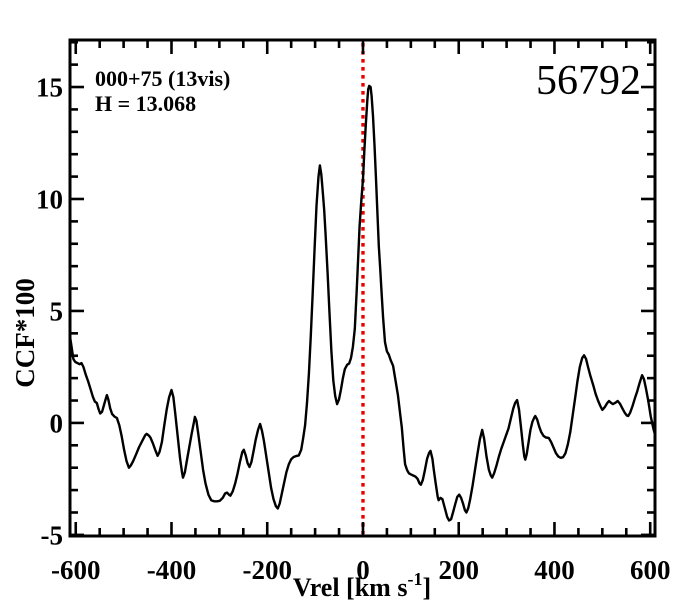 The image size is (675, 605). What do you see at coordinates (554, 570) in the screenshot?
I see `x-tick-label: 400` at bounding box center [554, 570].